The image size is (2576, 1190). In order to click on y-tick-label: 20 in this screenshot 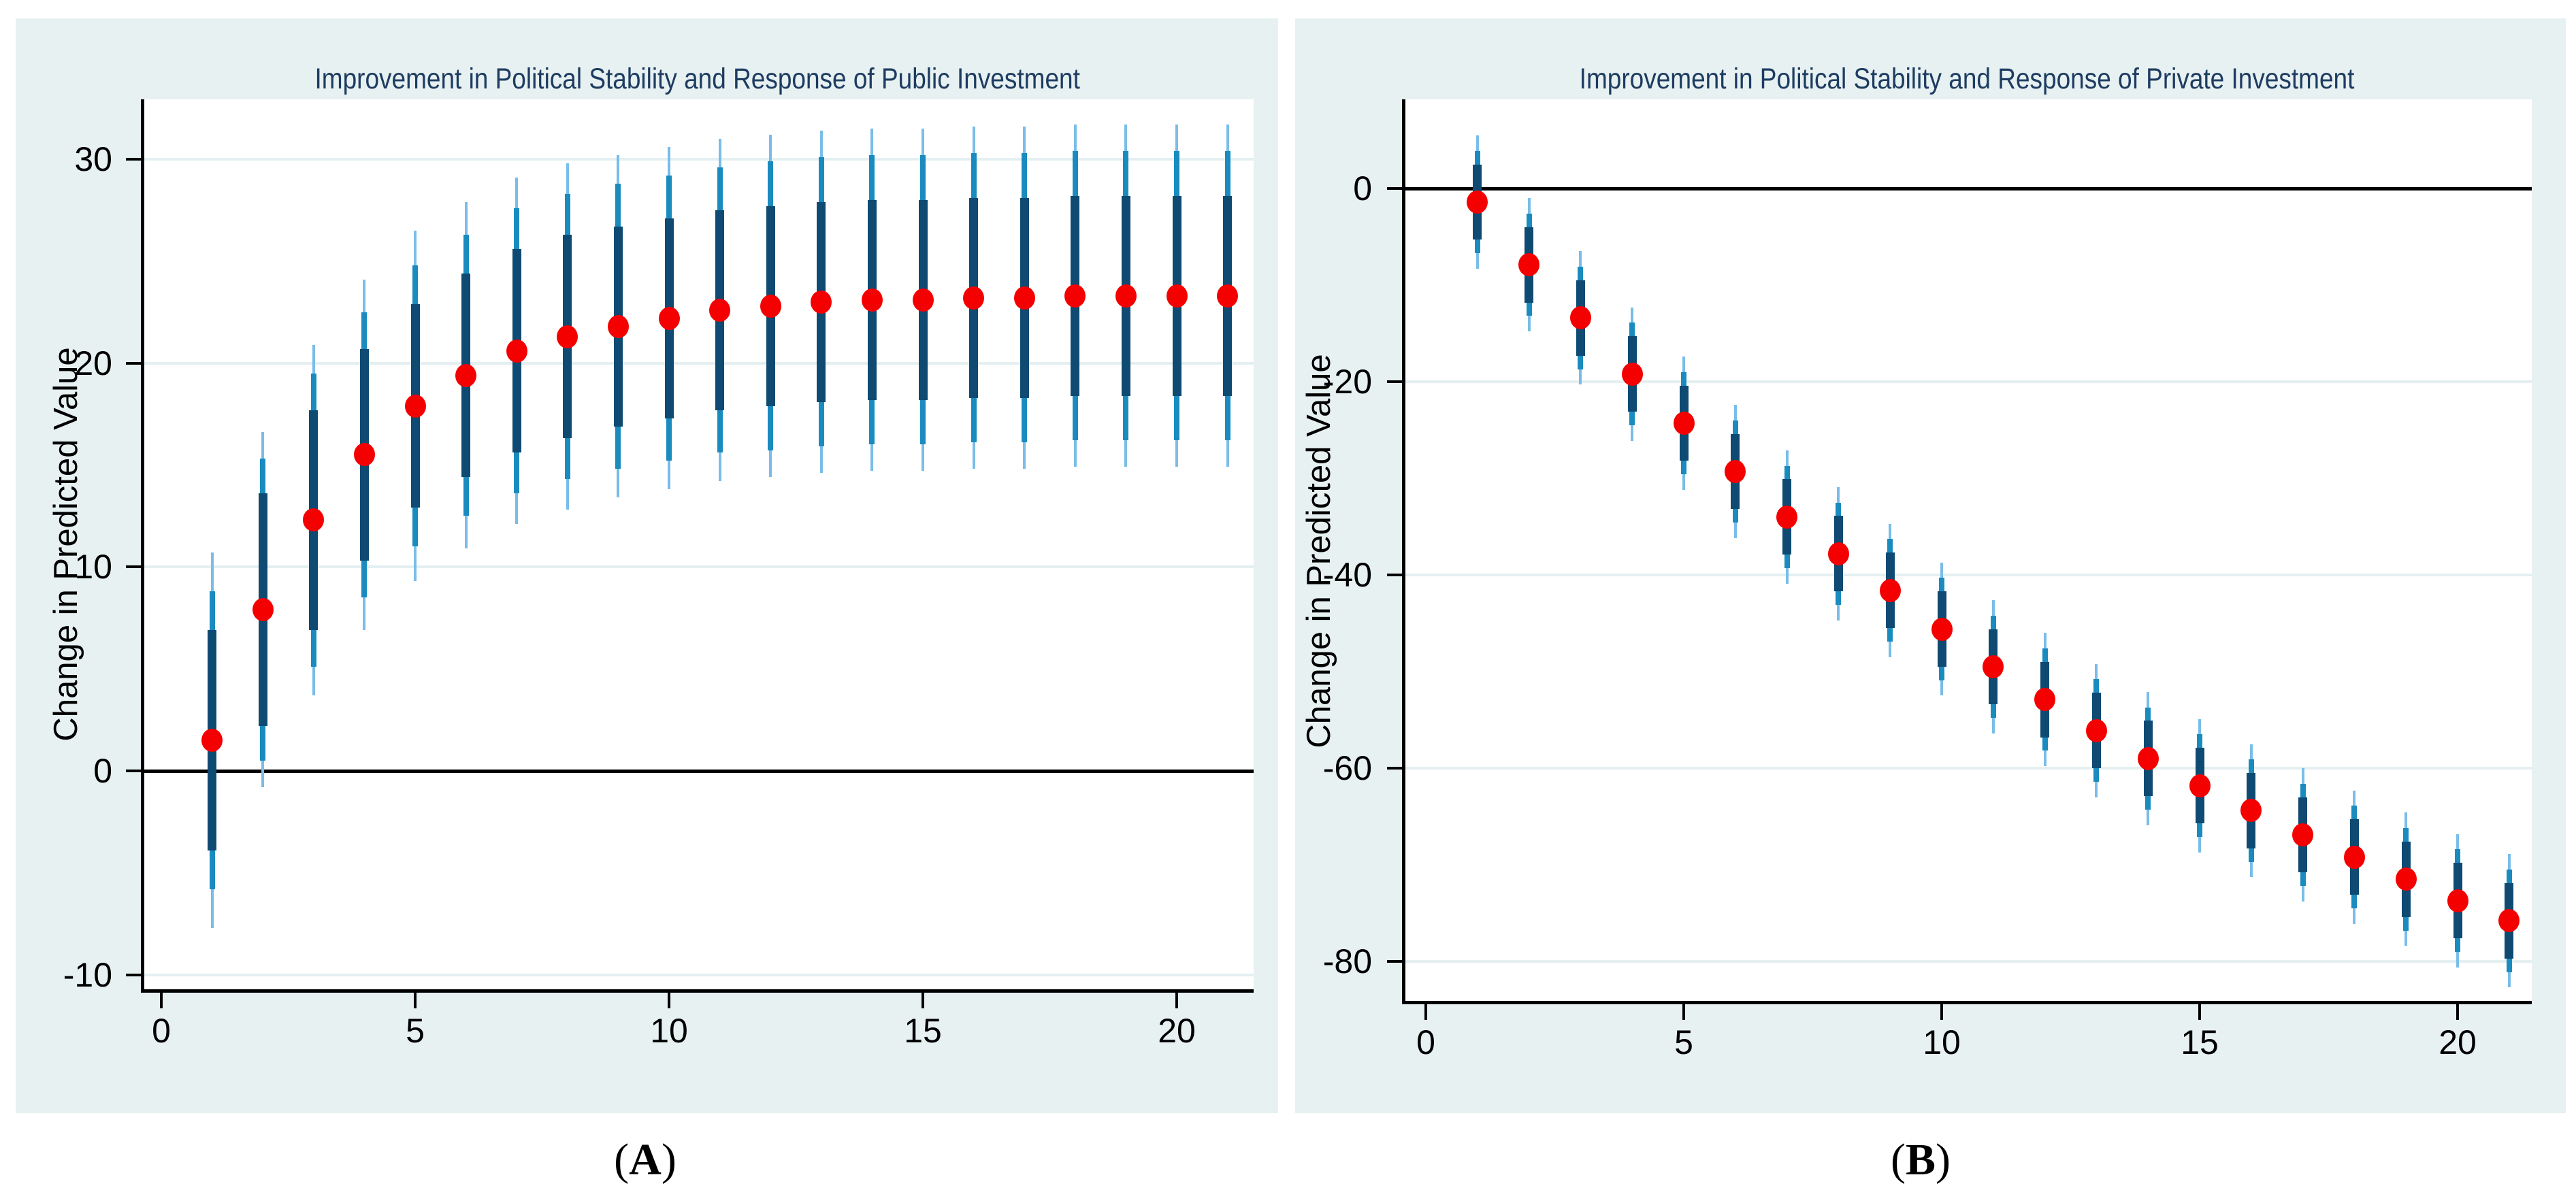, I will do `click(93, 363)`.